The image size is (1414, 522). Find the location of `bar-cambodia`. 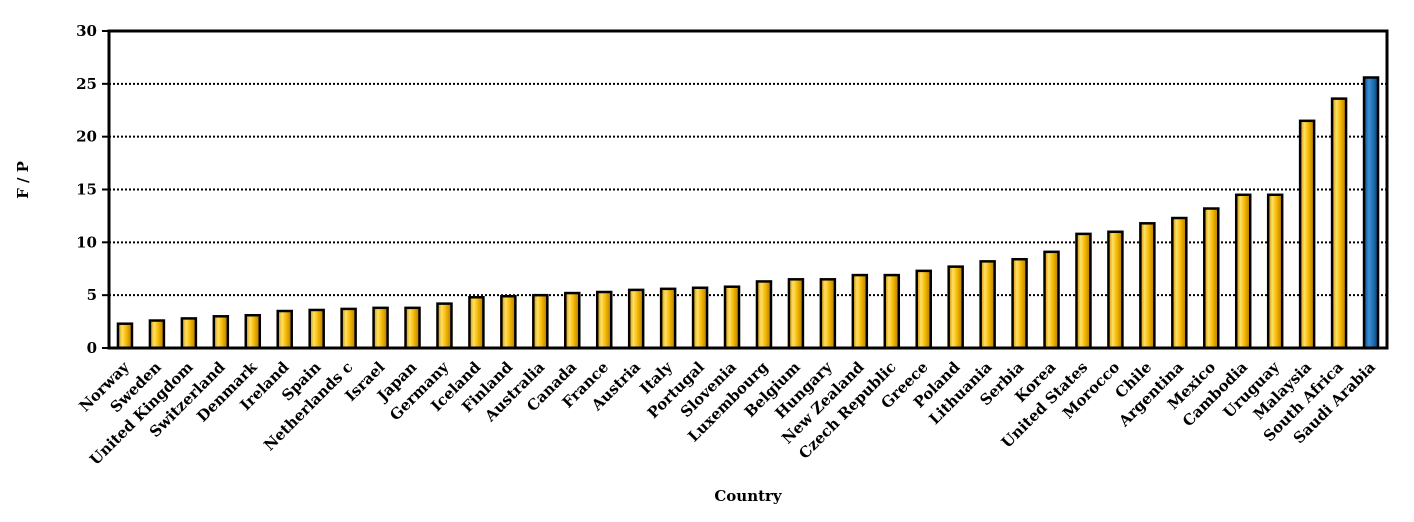

bar-cambodia is located at coordinates (1243, 271).